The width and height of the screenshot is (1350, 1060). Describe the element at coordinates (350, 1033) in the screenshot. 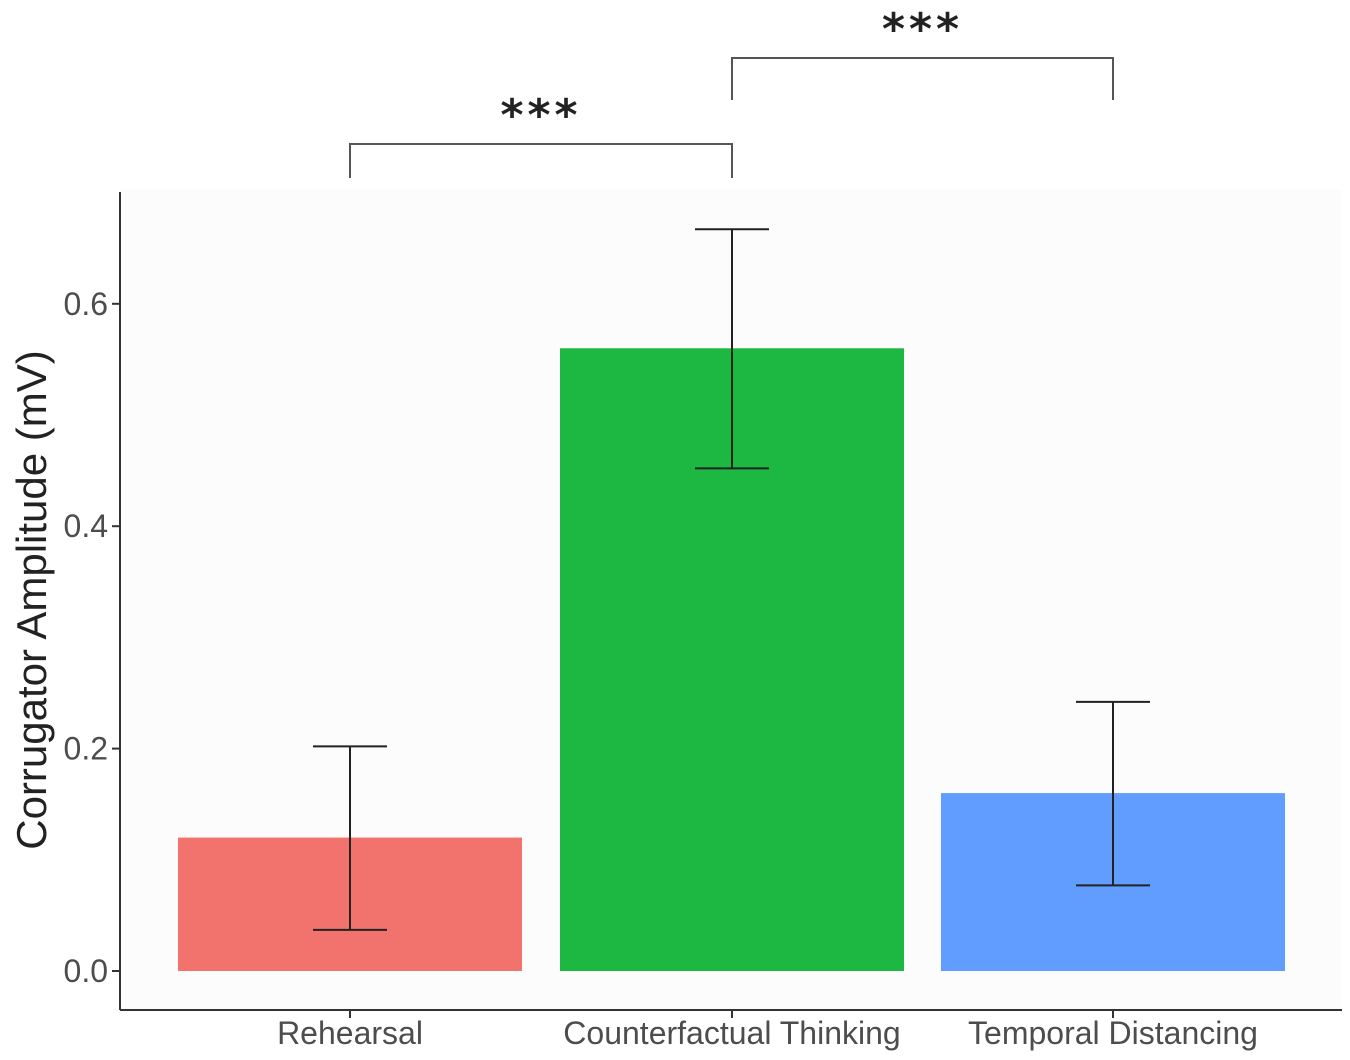

I see `x-tick-label: Rehearsal` at that location.